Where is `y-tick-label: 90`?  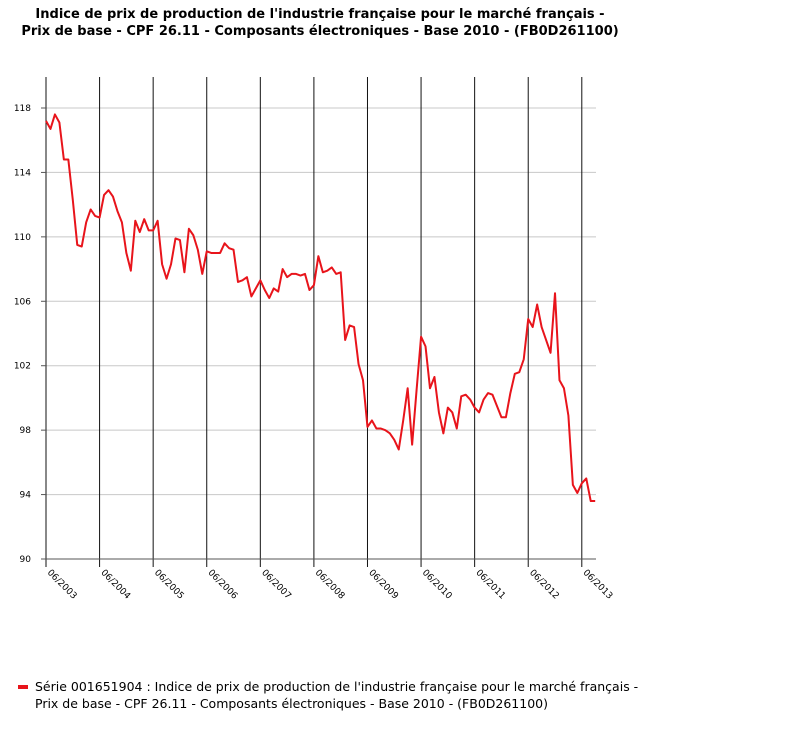 y-tick-label: 90 is located at coordinates (26, 560).